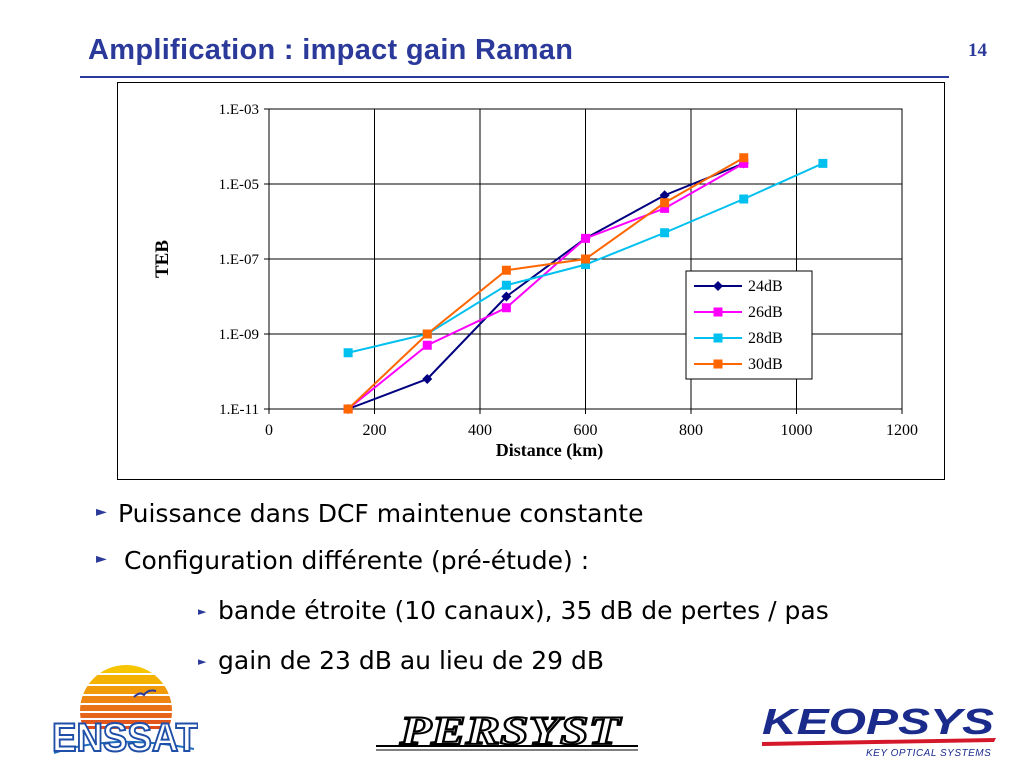  Describe the element at coordinates (239, 185) in the screenshot. I see `y-tick-label: 1.E-05` at that location.